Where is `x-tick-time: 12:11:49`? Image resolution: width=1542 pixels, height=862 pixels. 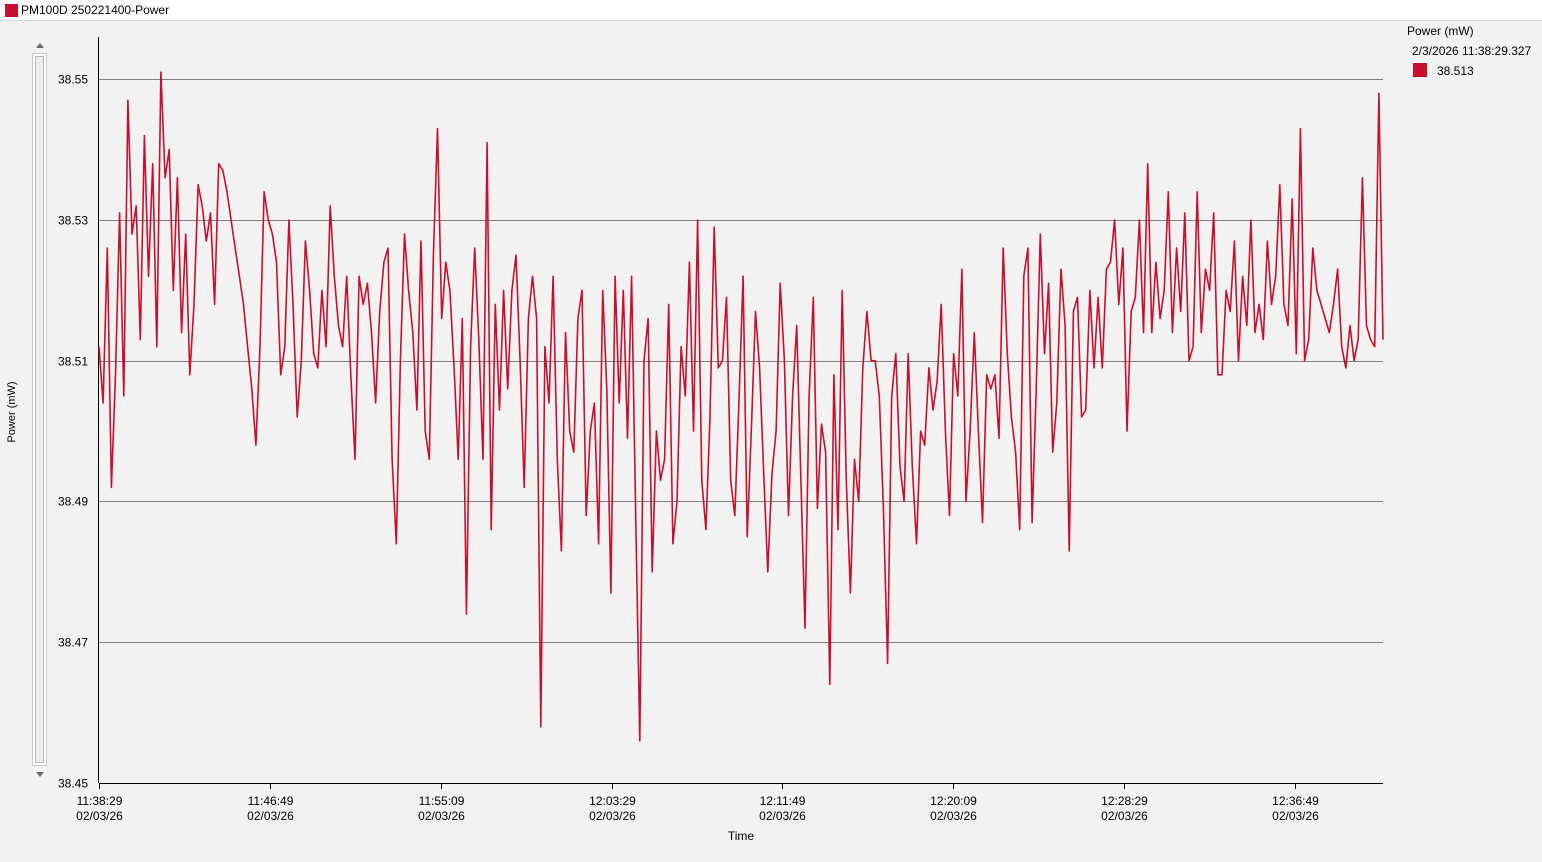 x-tick-time: 12:11:49 is located at coordinates (783, 801).